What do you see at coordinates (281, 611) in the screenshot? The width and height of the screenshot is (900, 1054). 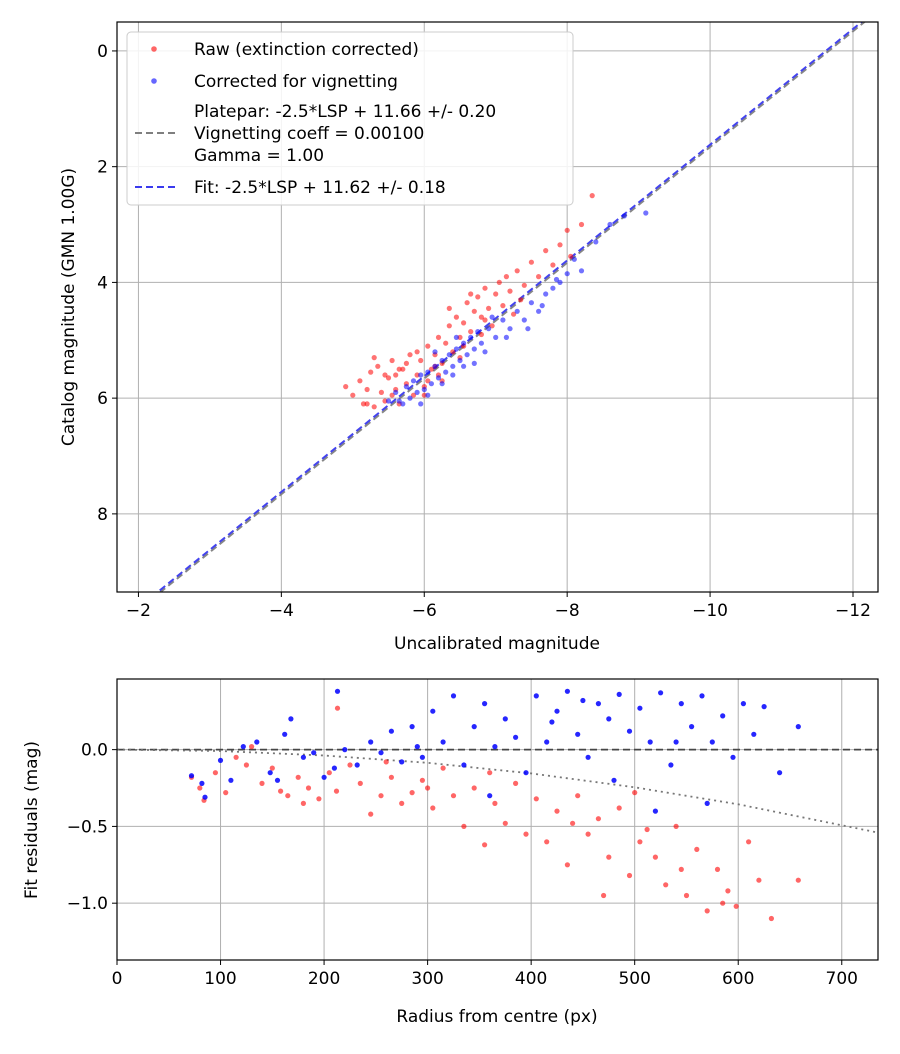 I see `top-x-tick-label: −4` at bounding box center [281, 611].